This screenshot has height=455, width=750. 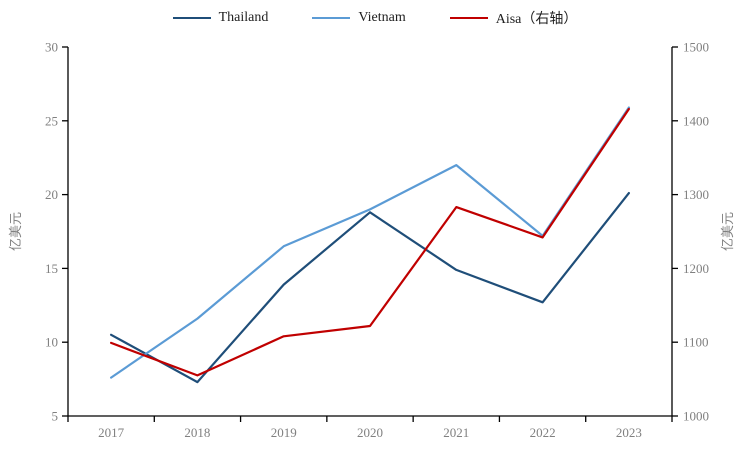 What do you see at coordinates (15, 231) in the screenshot?
I see `left-axis-title: 亿美元` at bounding box center [15, 231].